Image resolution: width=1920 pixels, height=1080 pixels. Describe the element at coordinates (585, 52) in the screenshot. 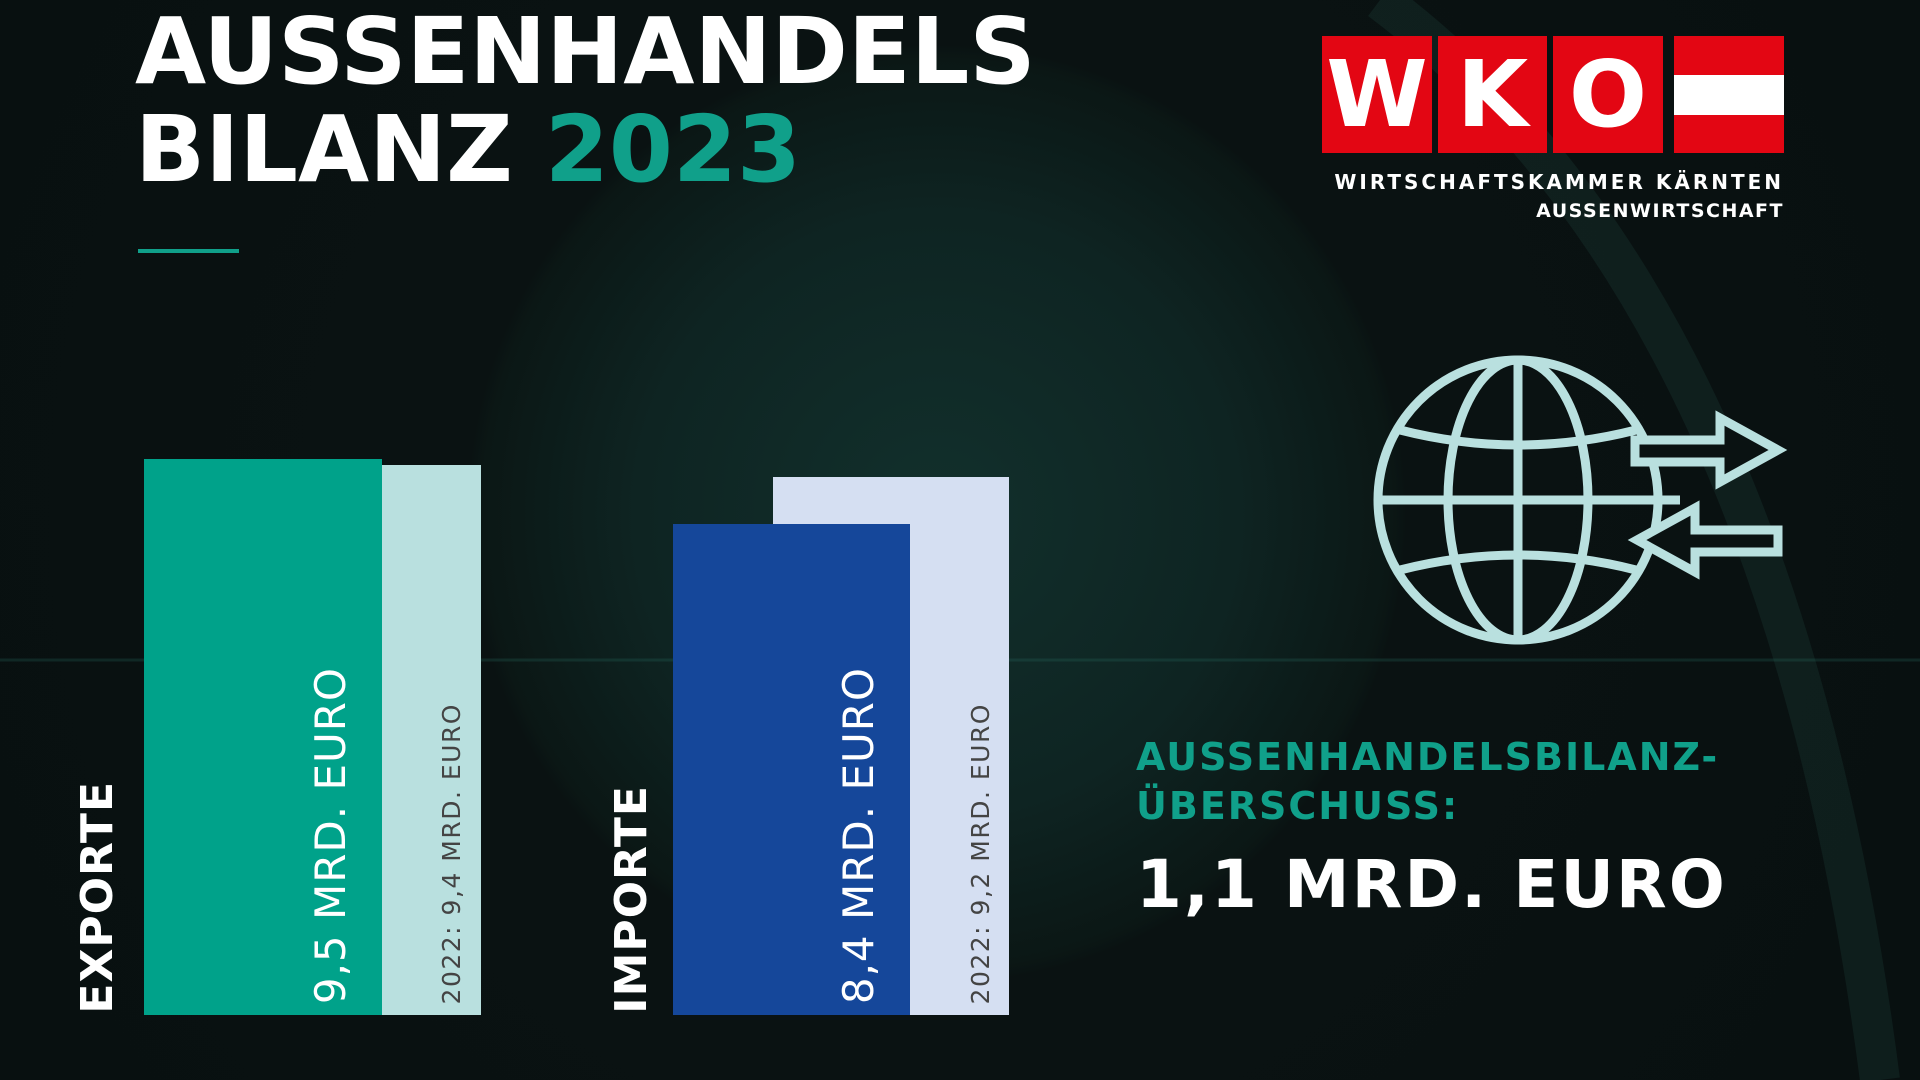

I see `title-line-1: AUSSENHANDELS` at that location.